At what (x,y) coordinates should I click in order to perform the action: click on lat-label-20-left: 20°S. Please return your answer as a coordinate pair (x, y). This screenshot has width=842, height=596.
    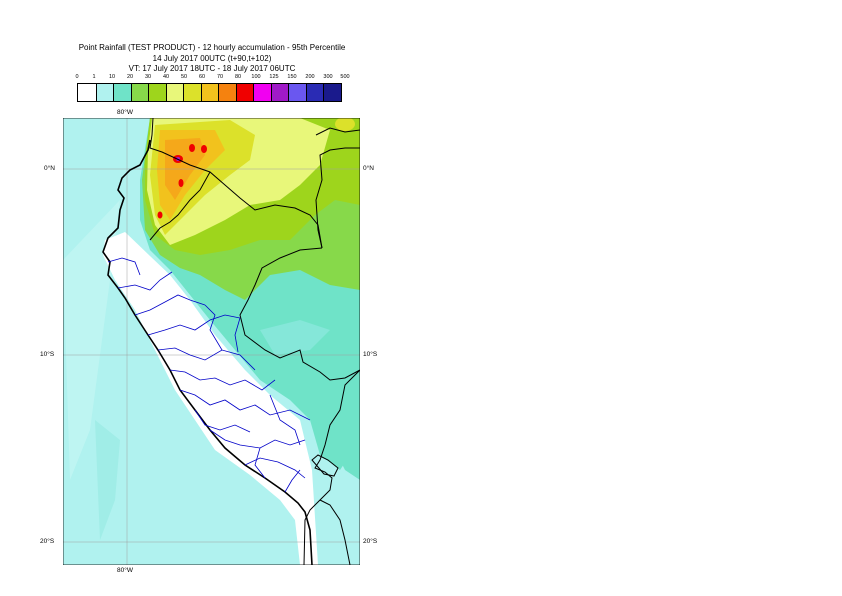
    Looking at the image, I should click on (47, 541).